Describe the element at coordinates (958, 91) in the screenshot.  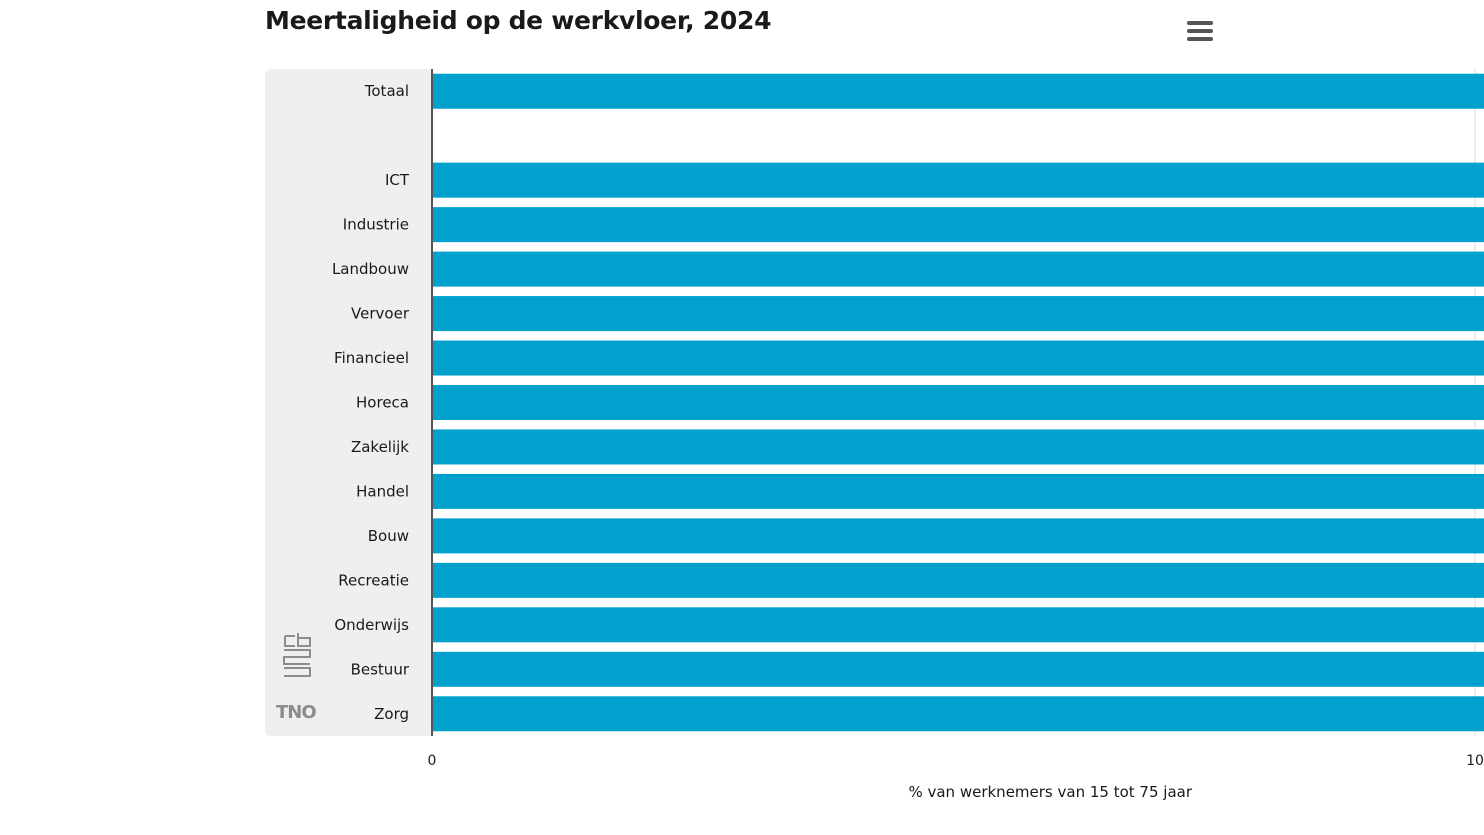
I see `bar-totaal` at that location.